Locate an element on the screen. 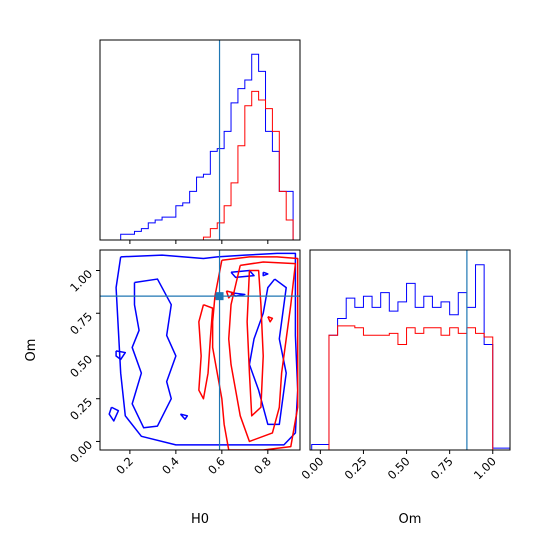 The image size is (550, 550). scatter-y-axis-label: Om is located at coordinates (31, 350).